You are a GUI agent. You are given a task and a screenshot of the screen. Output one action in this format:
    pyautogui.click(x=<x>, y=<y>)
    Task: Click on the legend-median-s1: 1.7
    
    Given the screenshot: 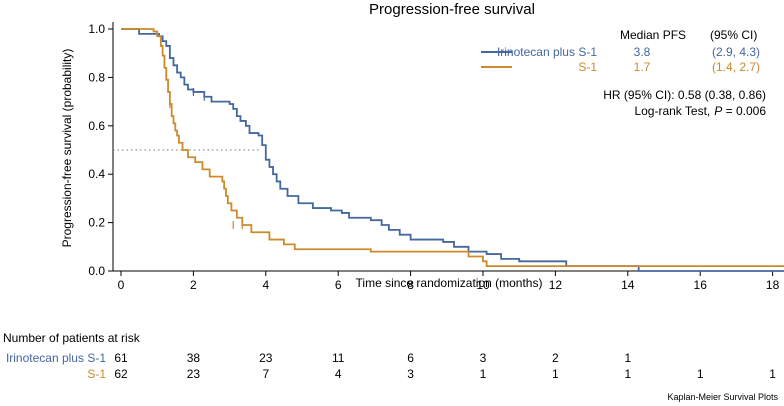 What is the action you would take?
    pyautogui.click(x=642, y=67)
    